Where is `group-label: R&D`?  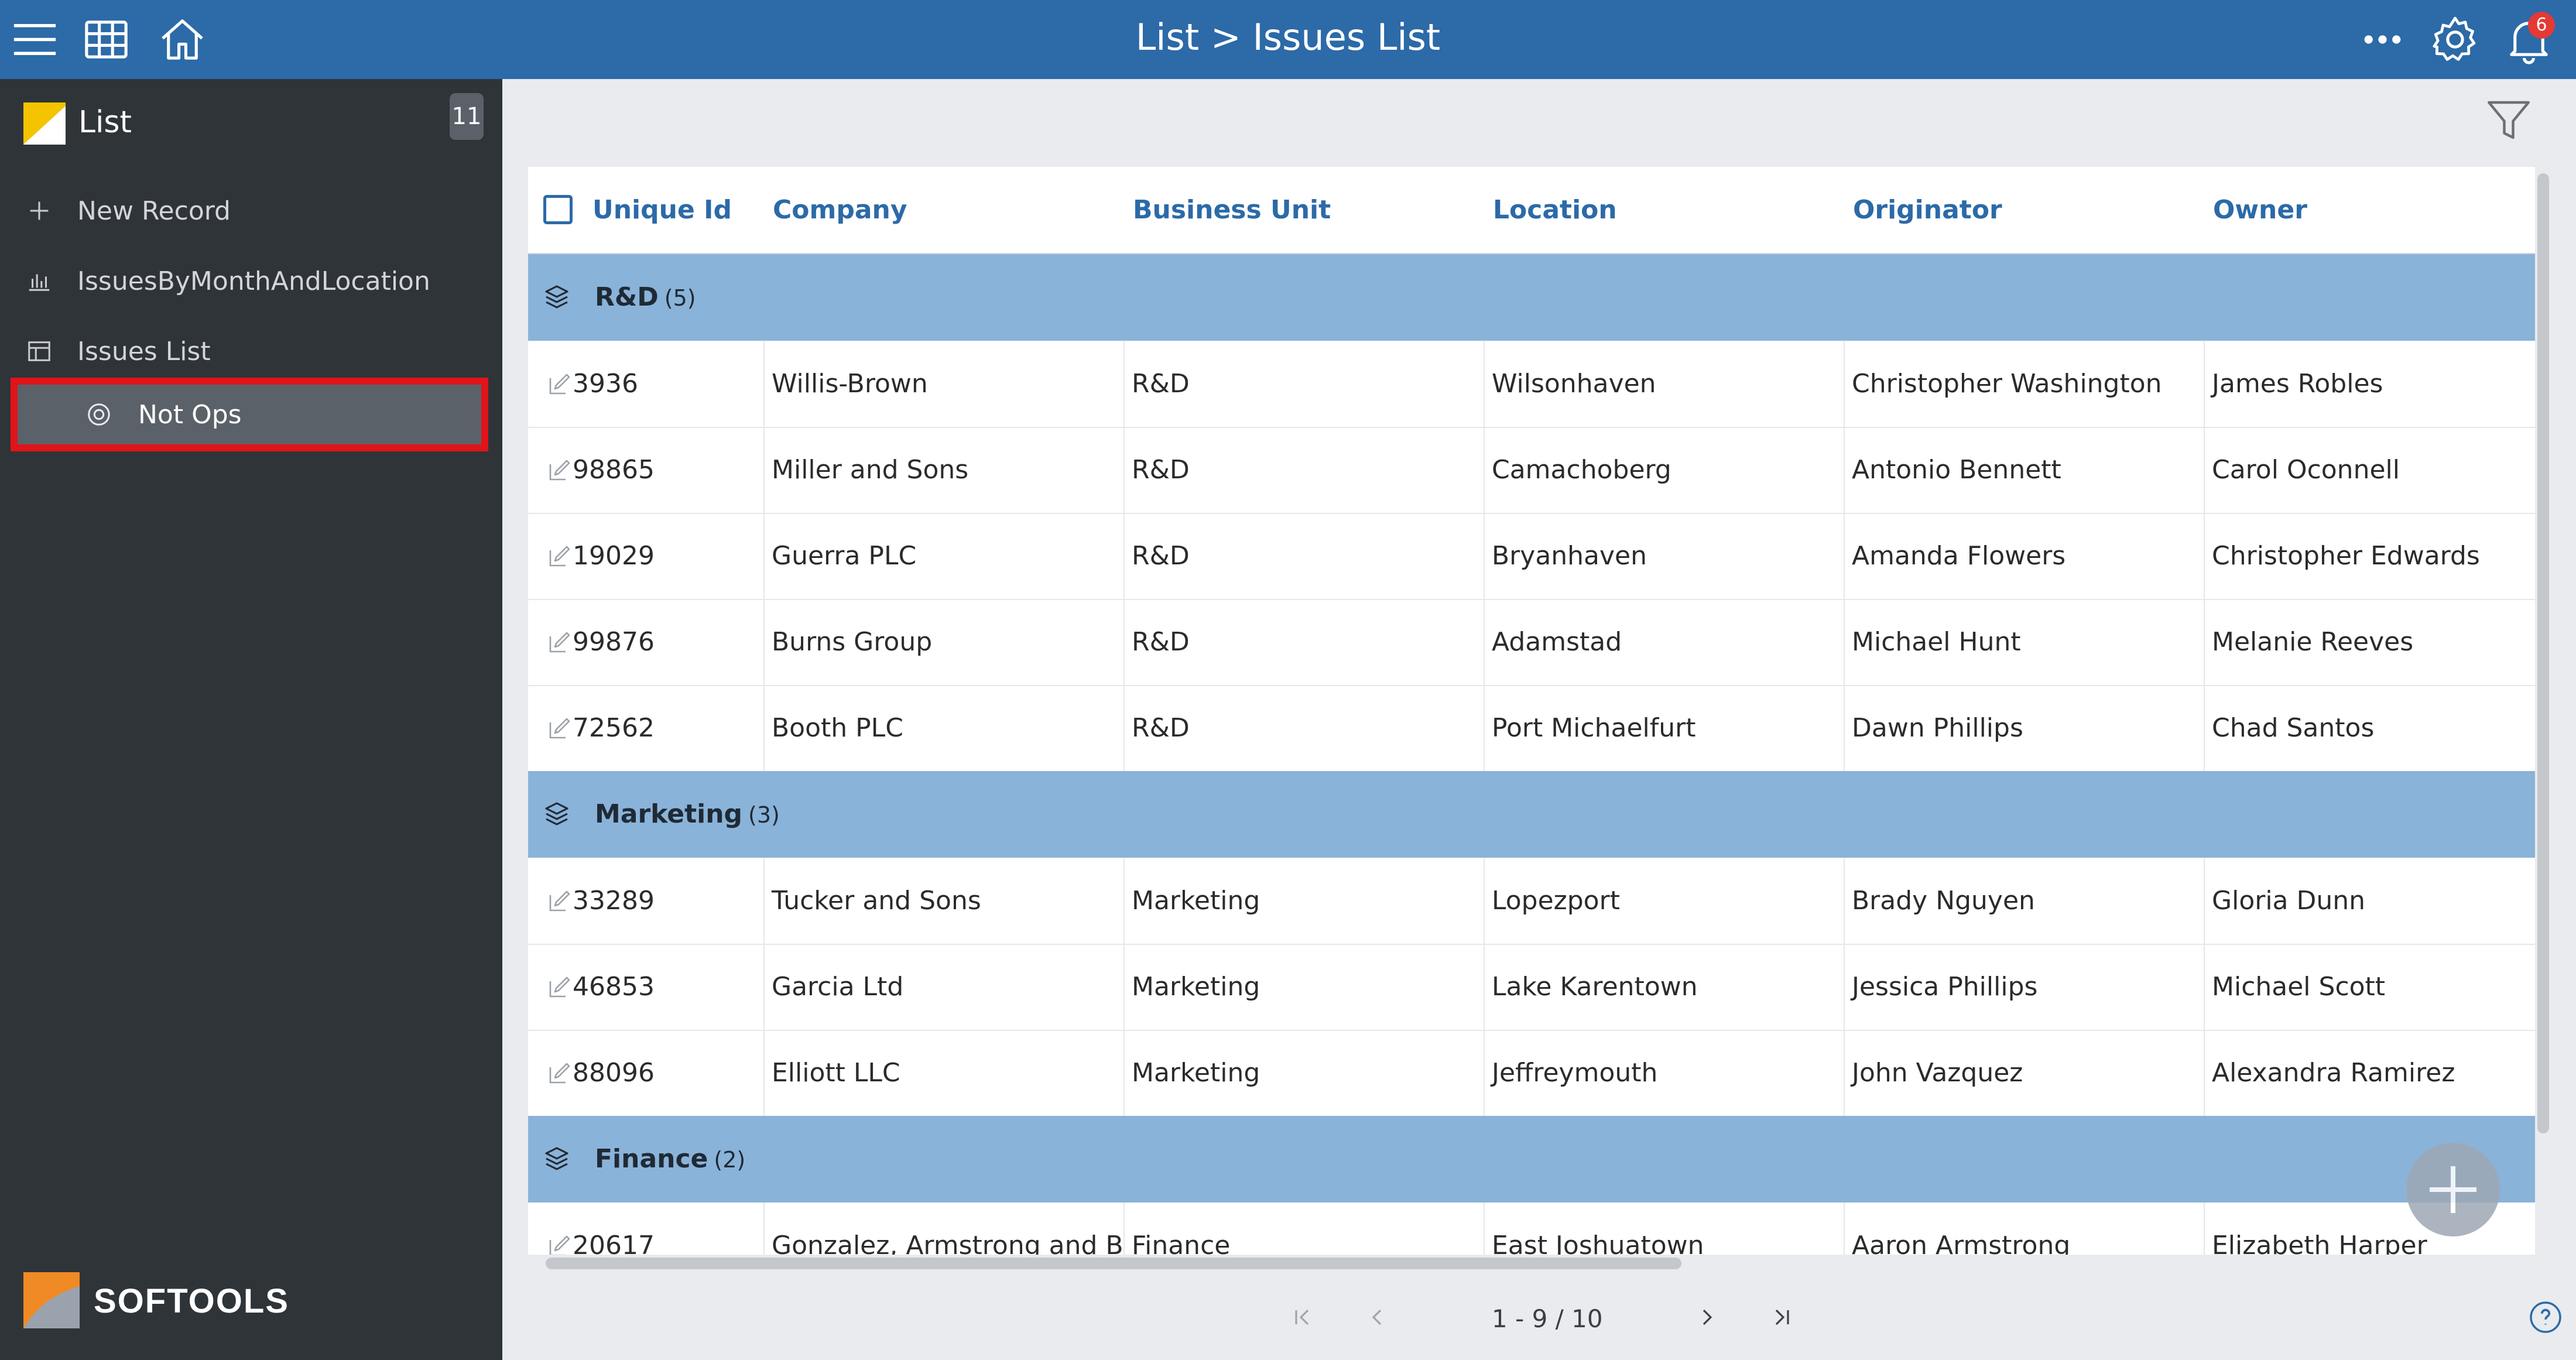
group-label: R&D is located at coordinates (627, 297).